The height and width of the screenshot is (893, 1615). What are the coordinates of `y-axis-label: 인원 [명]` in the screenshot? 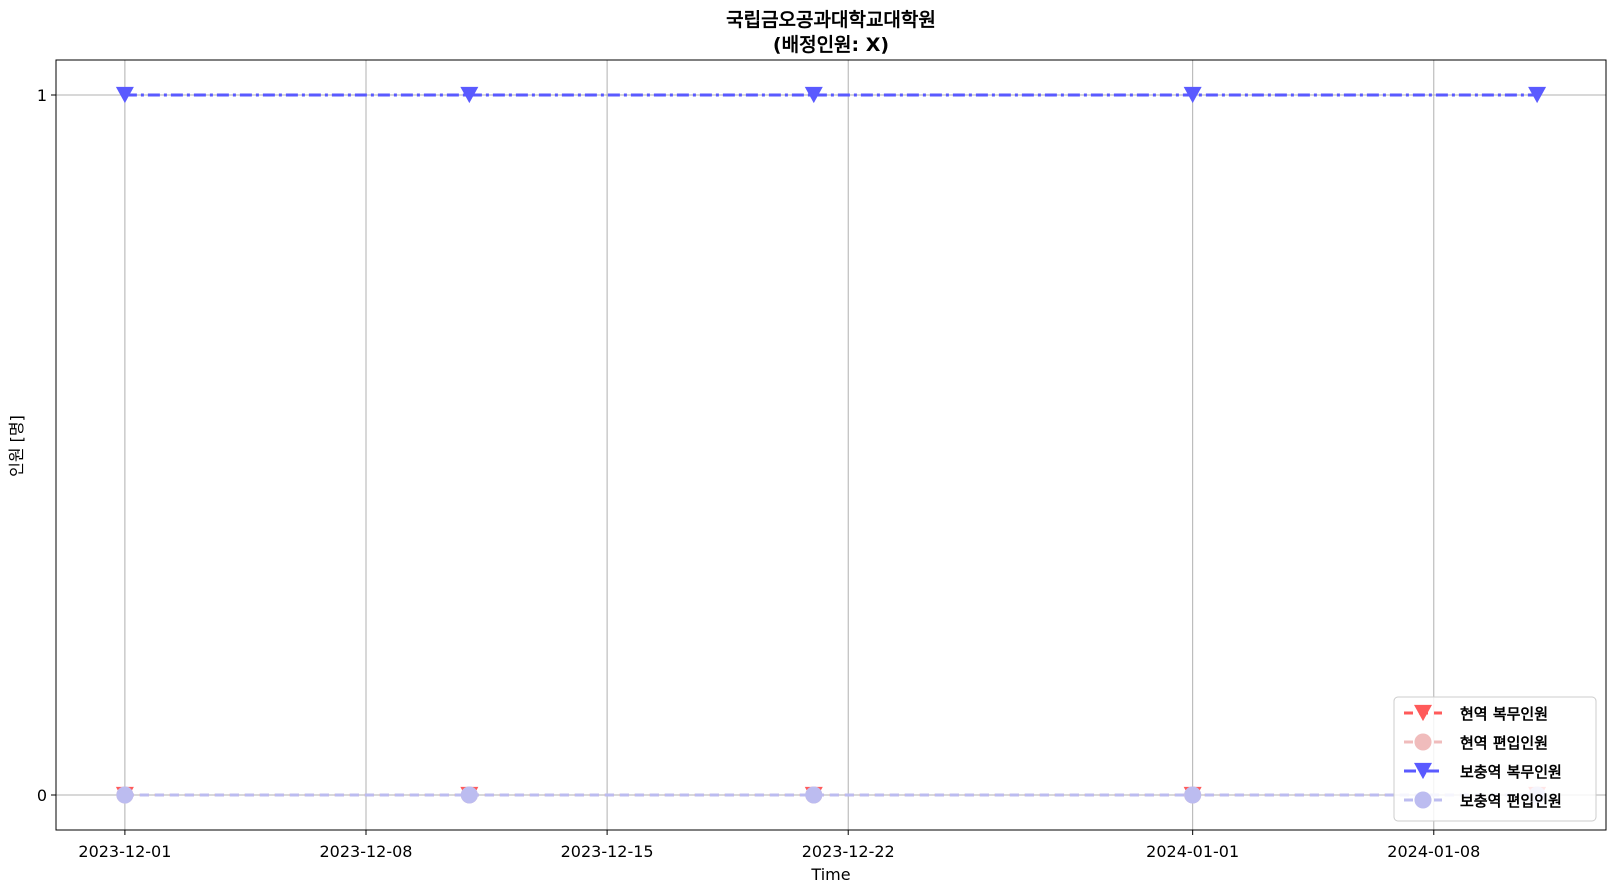 It's located at (16, 446).